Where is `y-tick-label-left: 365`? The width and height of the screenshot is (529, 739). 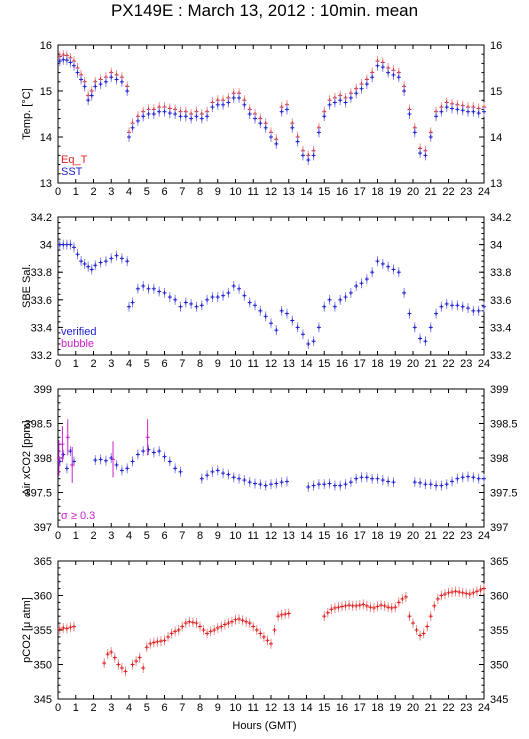
y-tick-label-left: 365 is located at coordinates (43, 562).